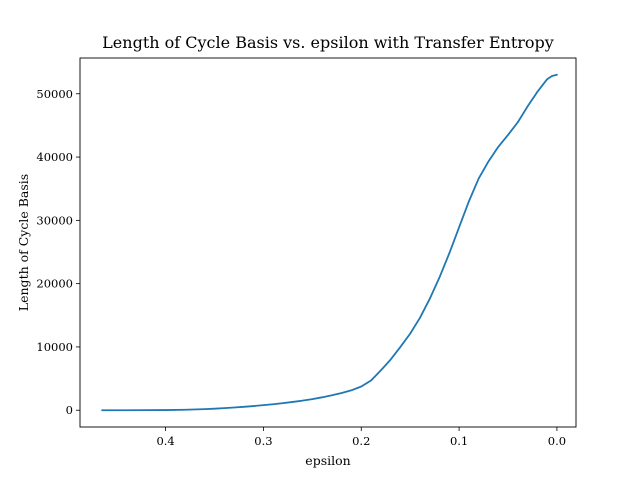  Describe the element at coordinates (58, 252) in the screenshot. I see `y-axis: 0 10000 20000 30000 40000 50000` at that location.